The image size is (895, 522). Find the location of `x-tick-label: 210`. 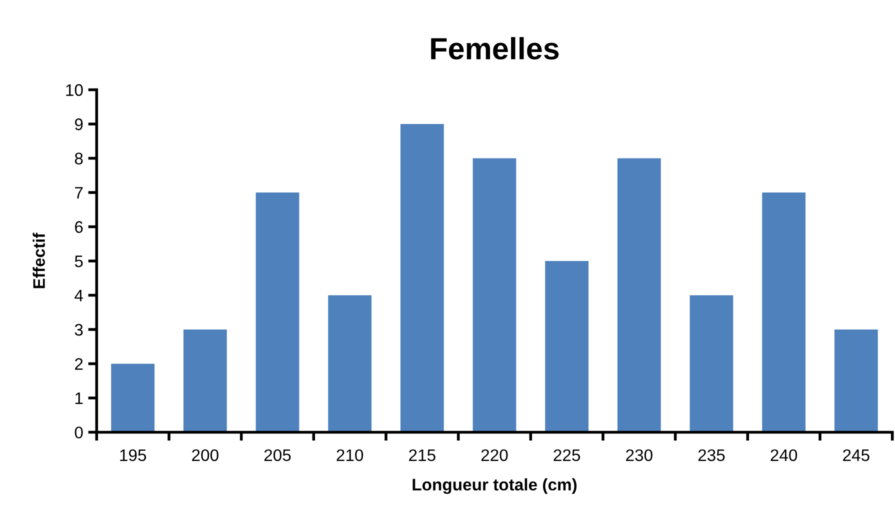

x-tick-label: 210 is located at coordinates (350, 455).